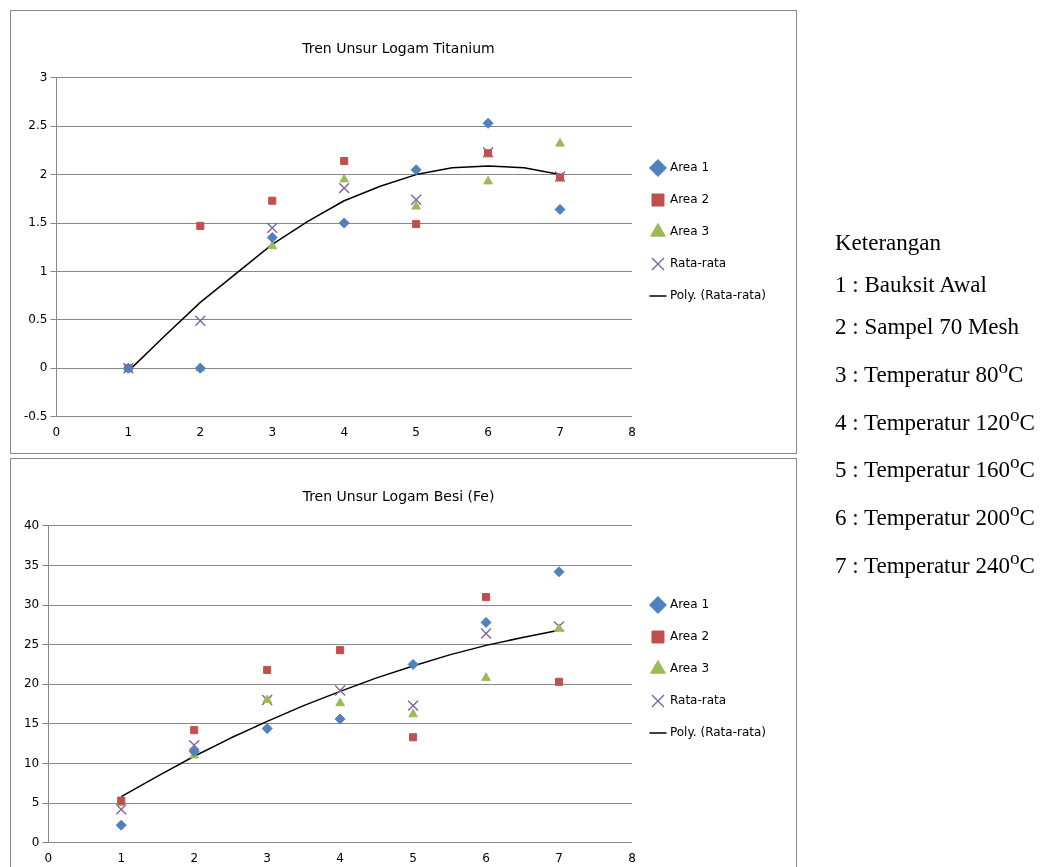 The height and width of the screenshot is (867, 1058). What do you see at coordinates (35, 802) in the screenshot?
I see `y-tick-label: 5` at bounding box center [35, 802].